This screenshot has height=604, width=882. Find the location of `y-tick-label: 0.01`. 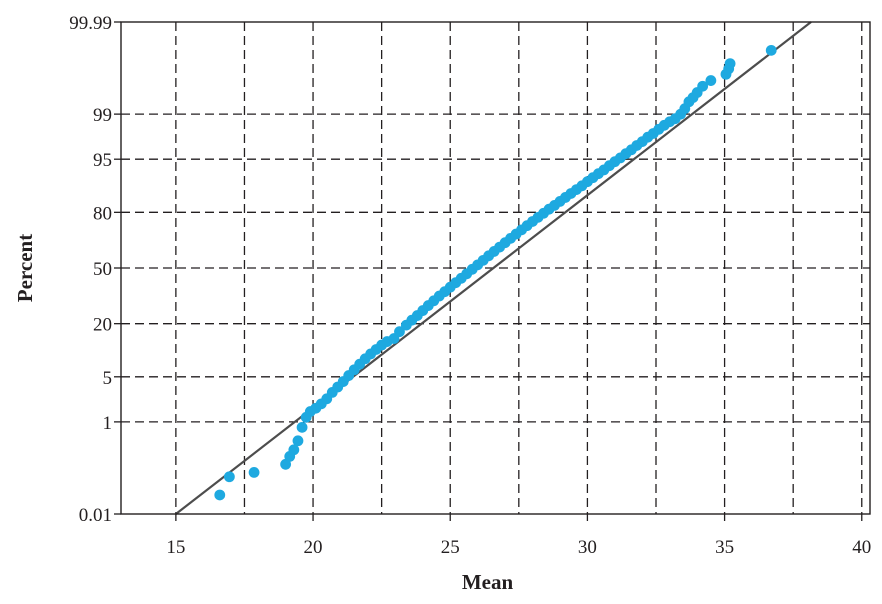

y-tick-label: 0.01 is located at coordinates (95, 515).